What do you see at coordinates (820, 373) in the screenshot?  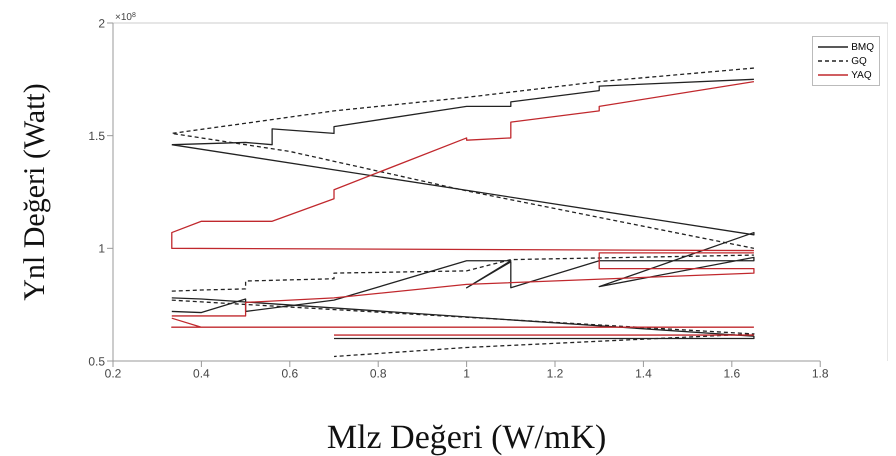 I see `x-tick-label: 1.8` at bounding box center [820, 373].